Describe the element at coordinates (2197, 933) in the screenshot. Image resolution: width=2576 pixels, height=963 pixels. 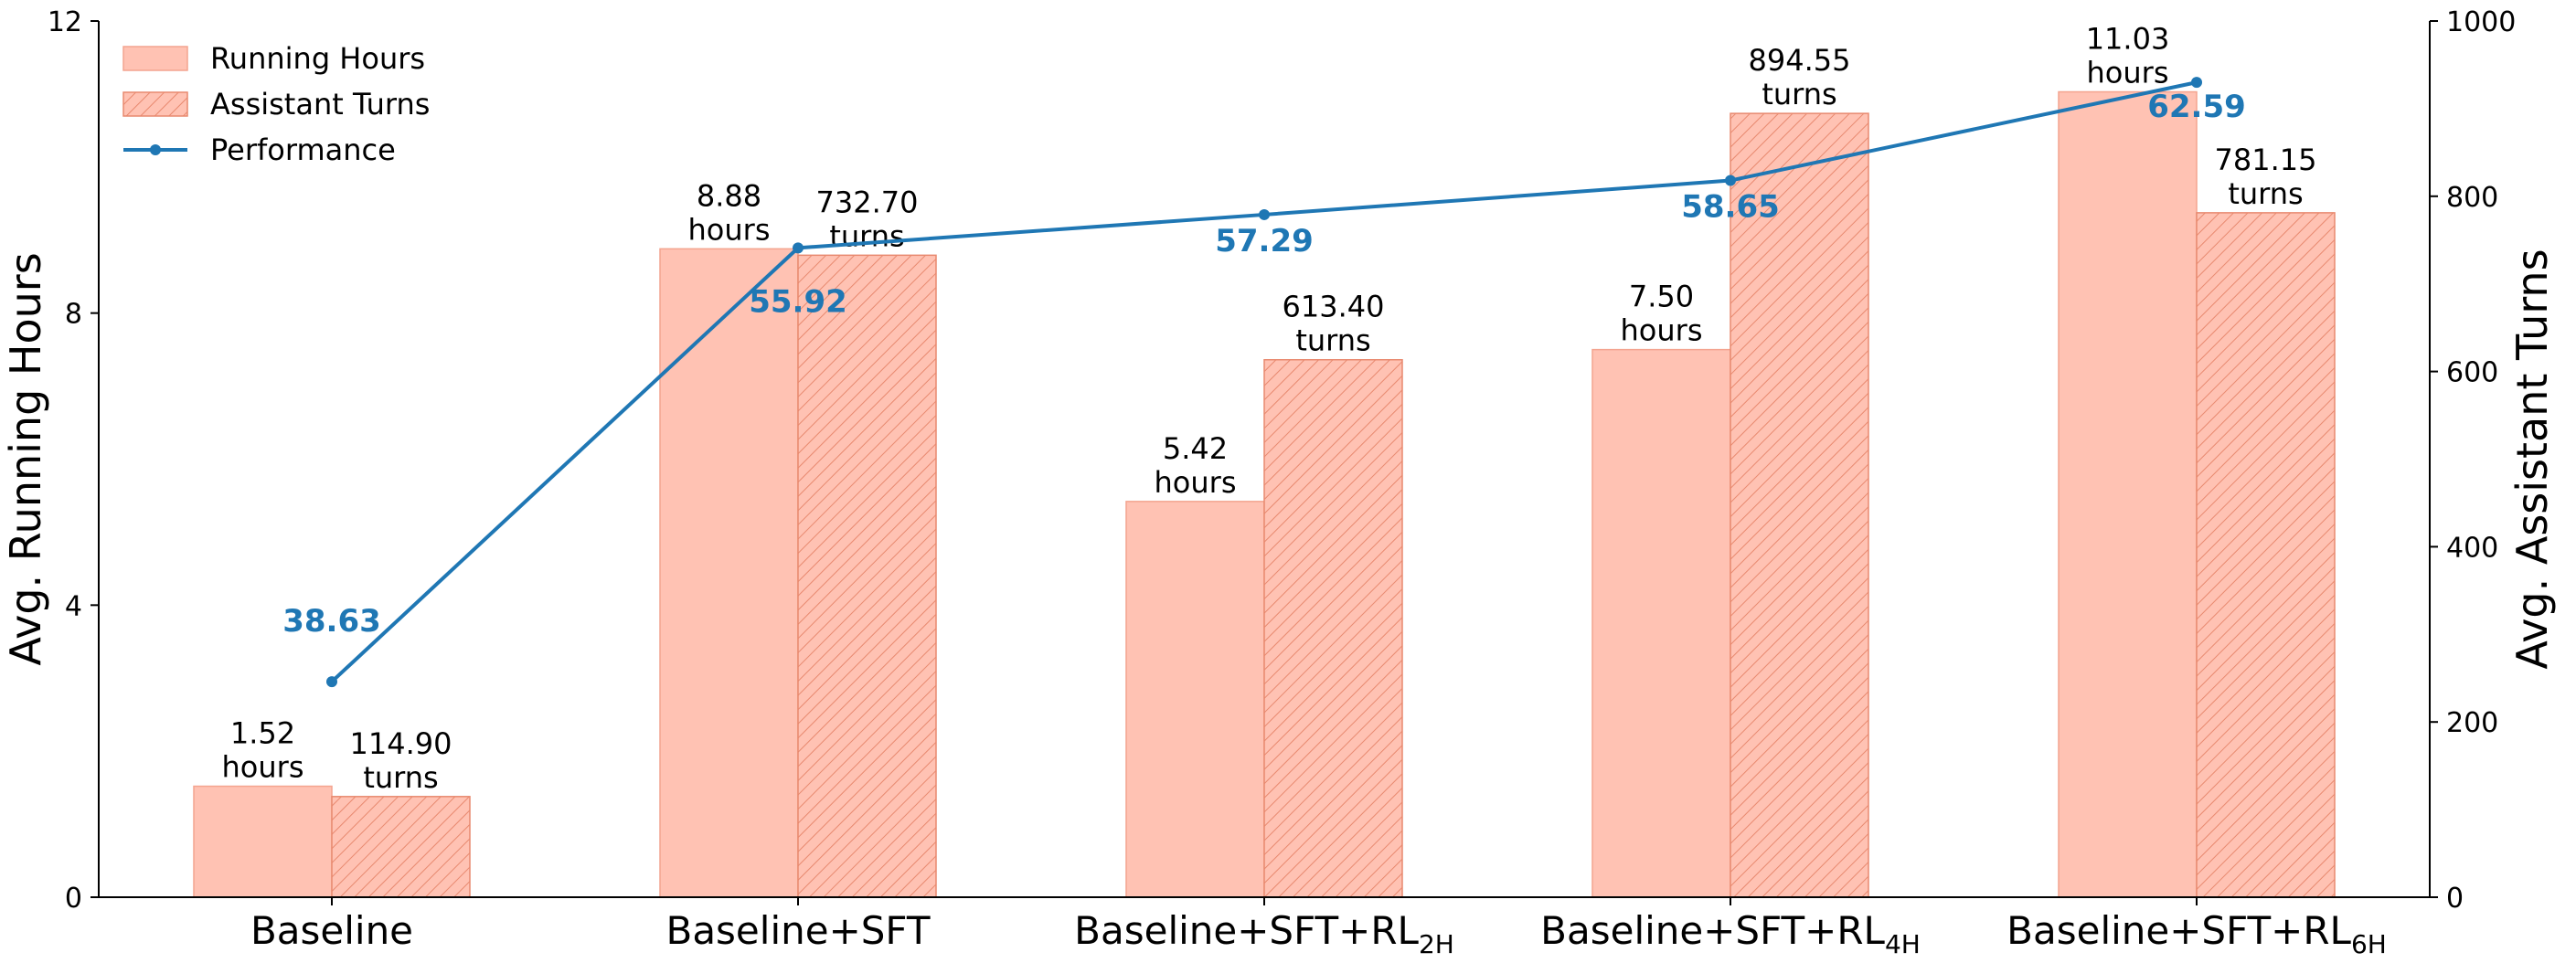
I see `x-axis-category-label: Baseline+SFT+RL6H` at that location.